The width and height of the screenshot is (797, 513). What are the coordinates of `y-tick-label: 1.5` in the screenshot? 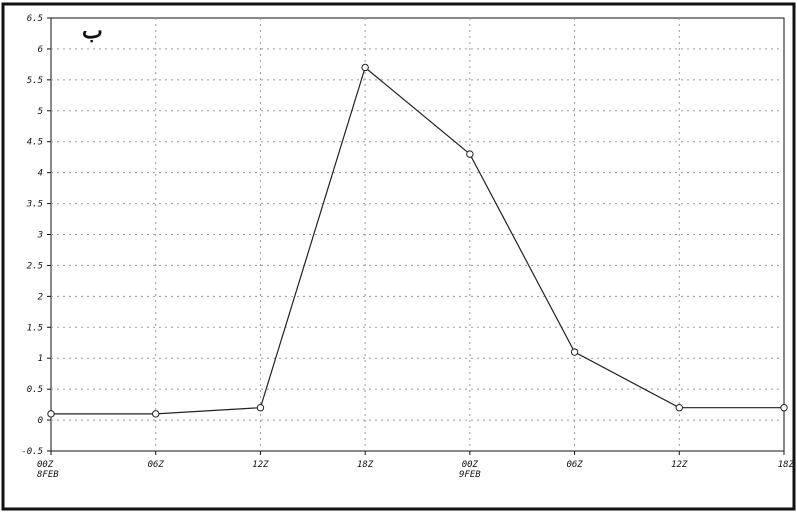 It's located at (35, 328).